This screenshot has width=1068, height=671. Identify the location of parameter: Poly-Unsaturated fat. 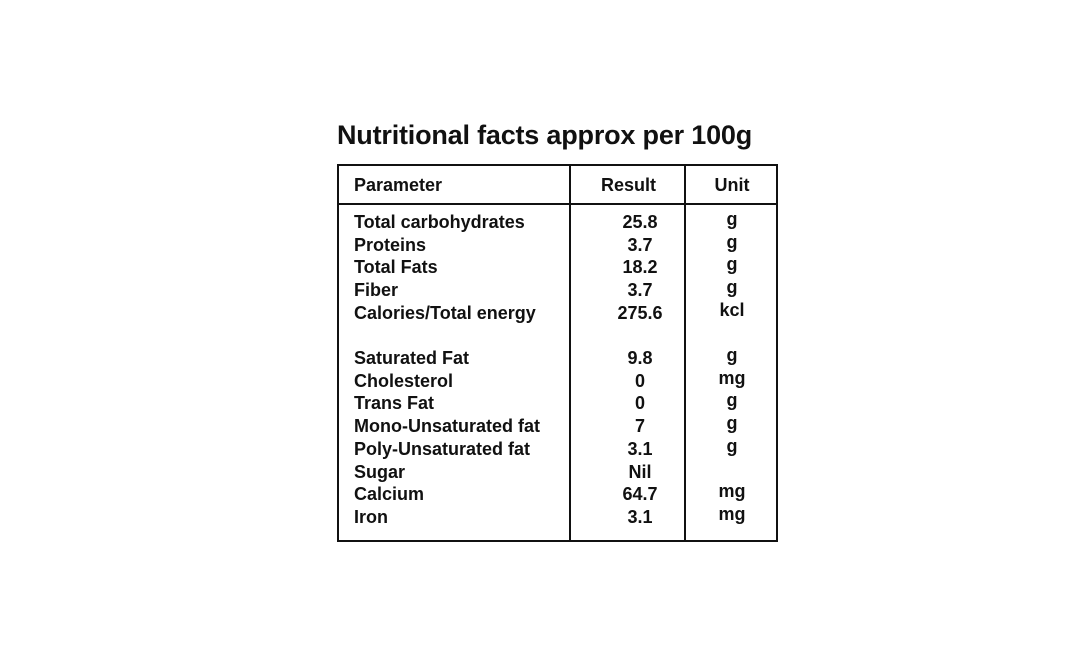
(442, 448).